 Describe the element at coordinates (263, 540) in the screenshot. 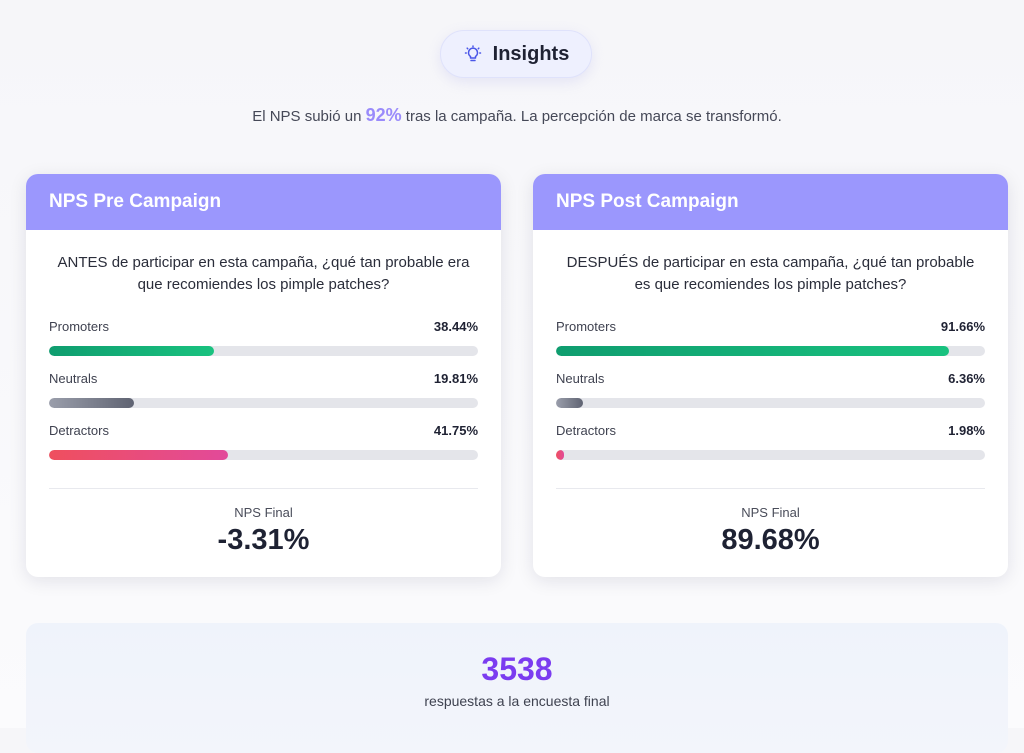

I see `nps-final-value: -3.31%` at that location.